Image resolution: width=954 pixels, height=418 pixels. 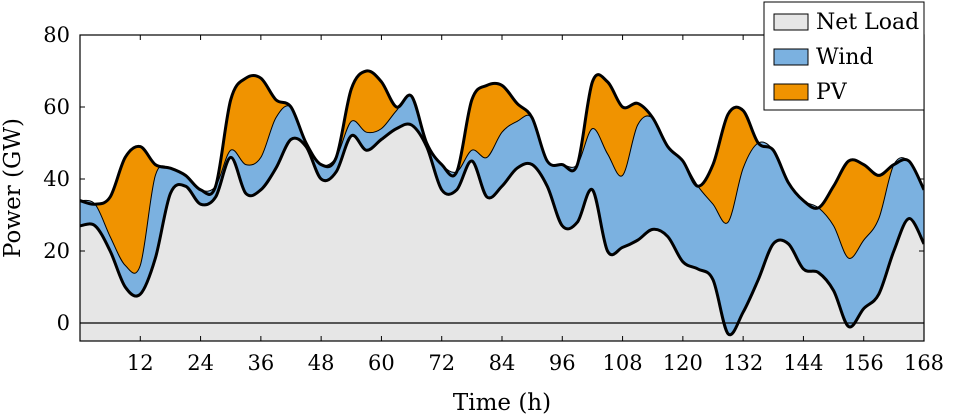 I want to click on x-tick-label: 108, so click(x=623, y=363).